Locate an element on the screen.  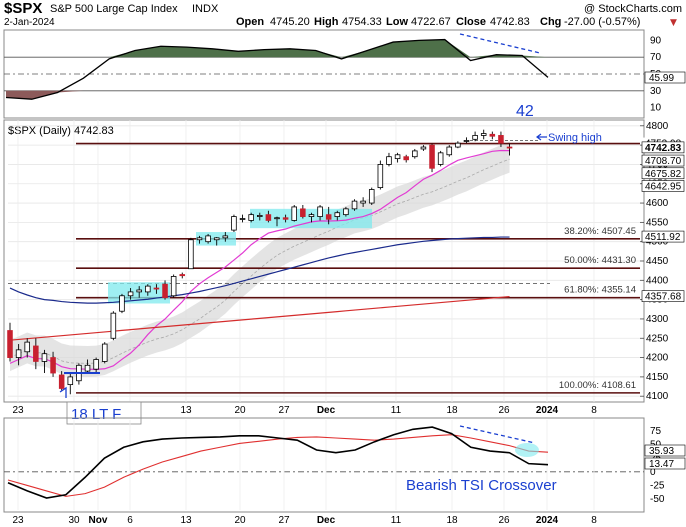
price-label: 4357.68 is located at coordinates (663, 297).